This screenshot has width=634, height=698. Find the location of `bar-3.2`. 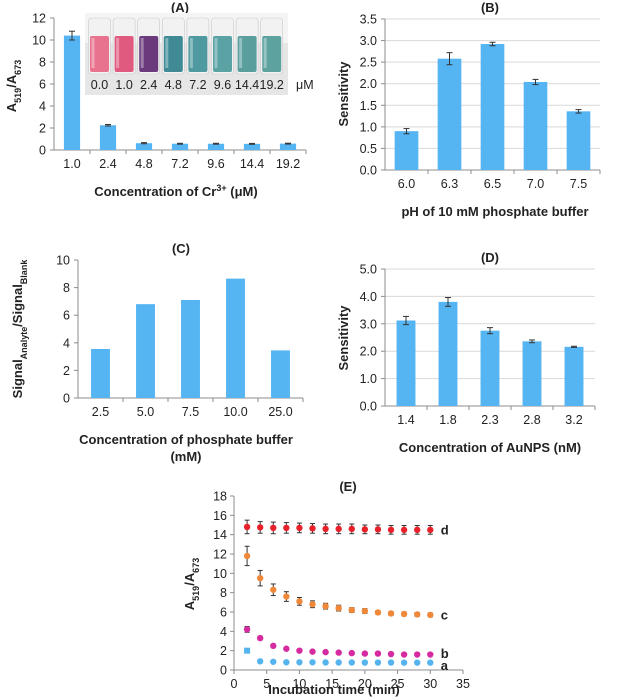

bar-3.2 is located at coordinates (574, 376).